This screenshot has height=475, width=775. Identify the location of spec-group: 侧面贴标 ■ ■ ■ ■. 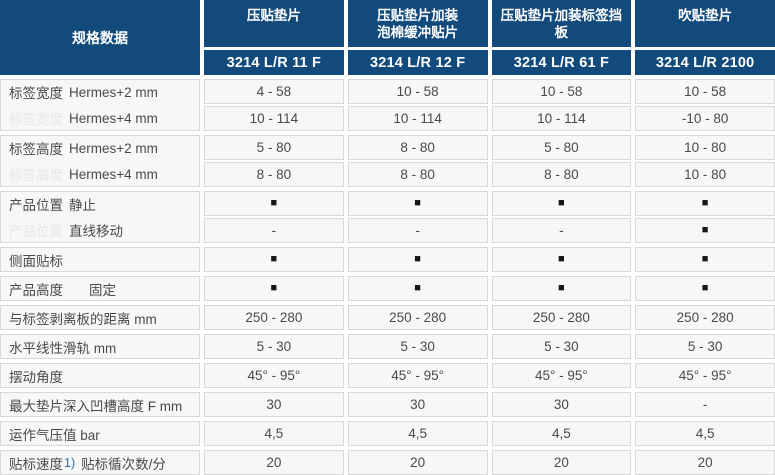
(387, 259).